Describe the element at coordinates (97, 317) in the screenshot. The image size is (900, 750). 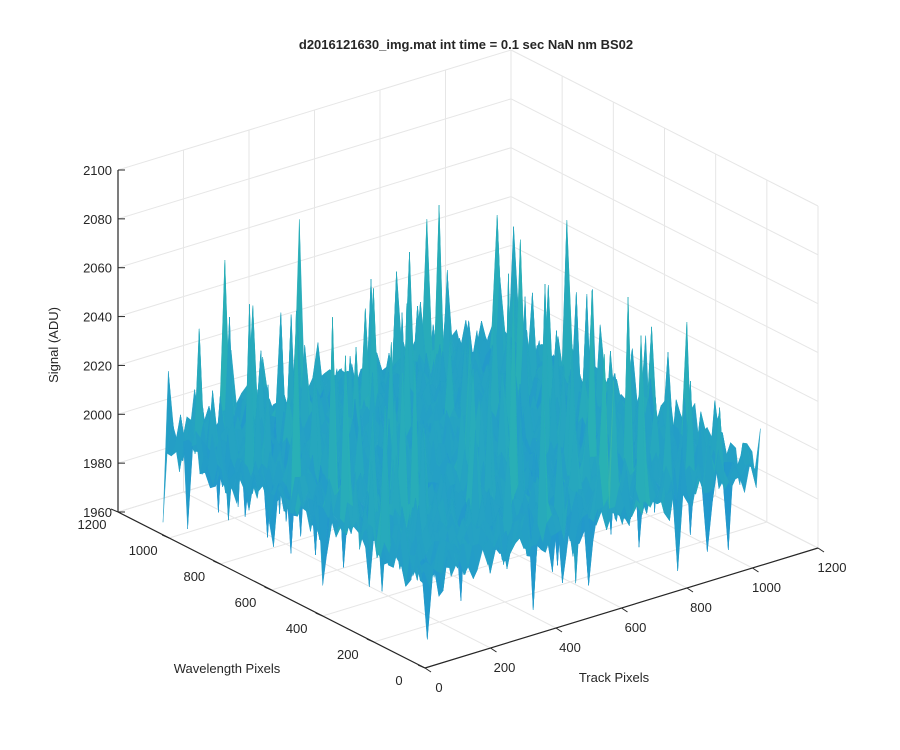
I see `z-tick-label: 2040` at that location.